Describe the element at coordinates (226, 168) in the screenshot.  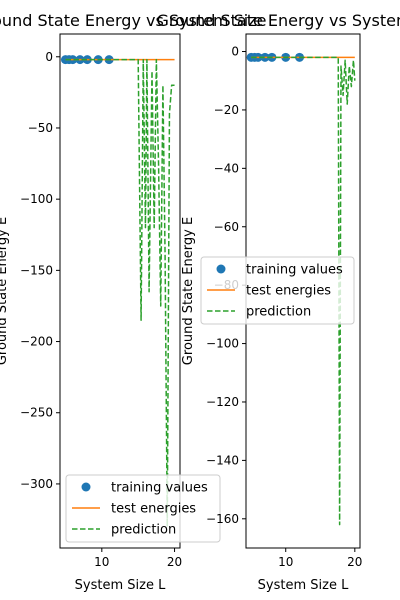
I see `y-tick-label: −40` at that location.